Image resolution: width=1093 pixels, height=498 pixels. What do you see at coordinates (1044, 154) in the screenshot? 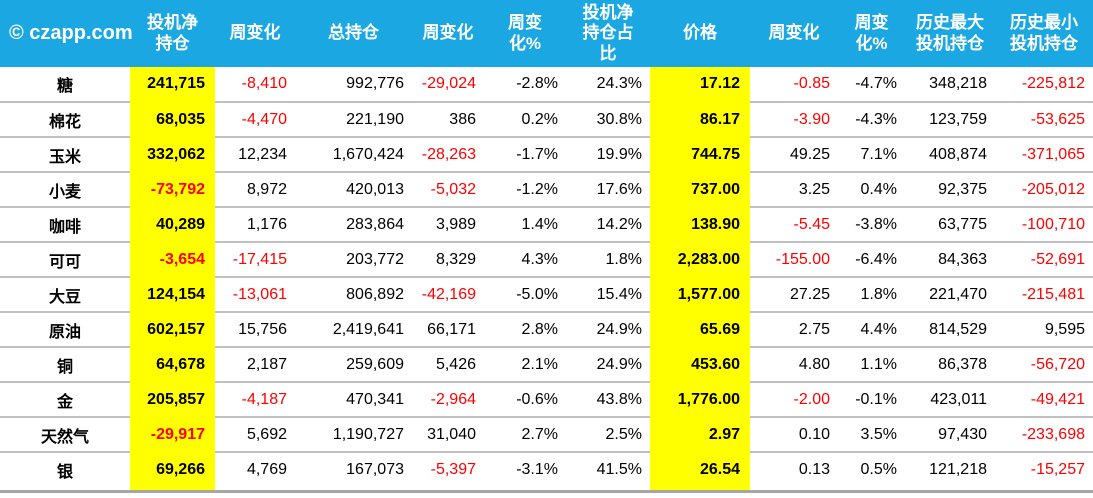
I see `data-cell: -371,065` at bounding box center [1044, 154].